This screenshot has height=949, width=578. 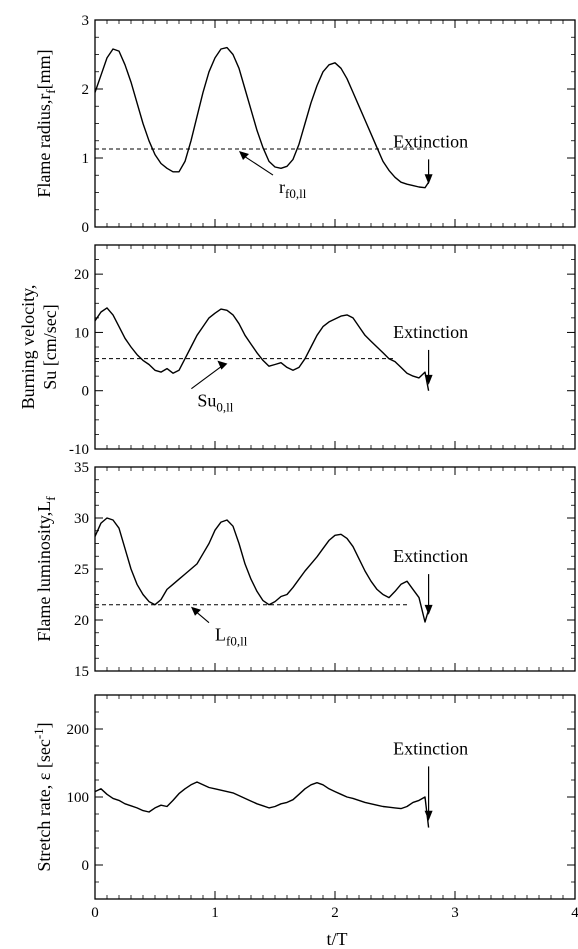 What do you see at coordinates (28, 347) in the screenshot?
I see `y-axis-label: Burning velocity,` at bounding box center [28, 347].